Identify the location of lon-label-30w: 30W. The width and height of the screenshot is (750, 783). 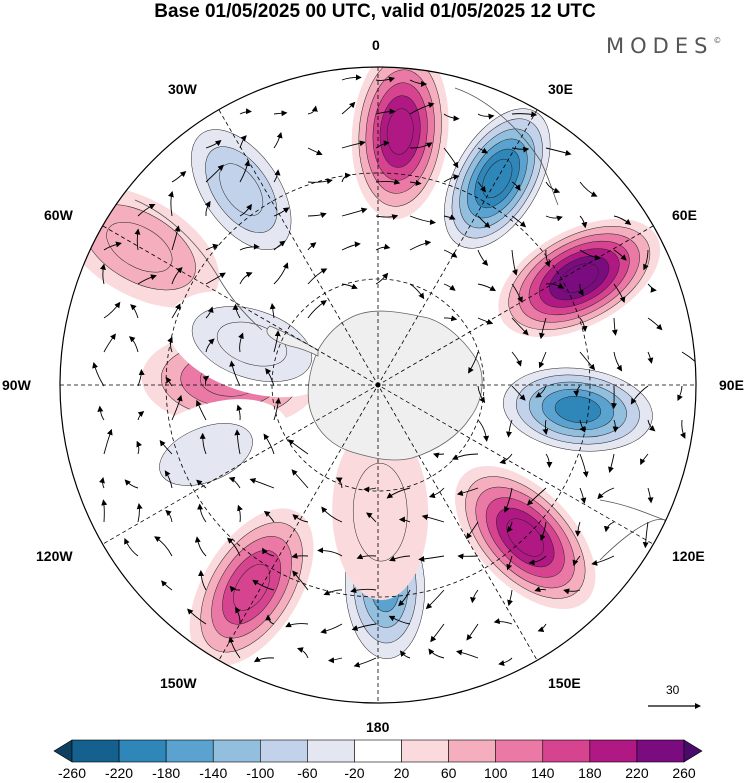
(182, 89).